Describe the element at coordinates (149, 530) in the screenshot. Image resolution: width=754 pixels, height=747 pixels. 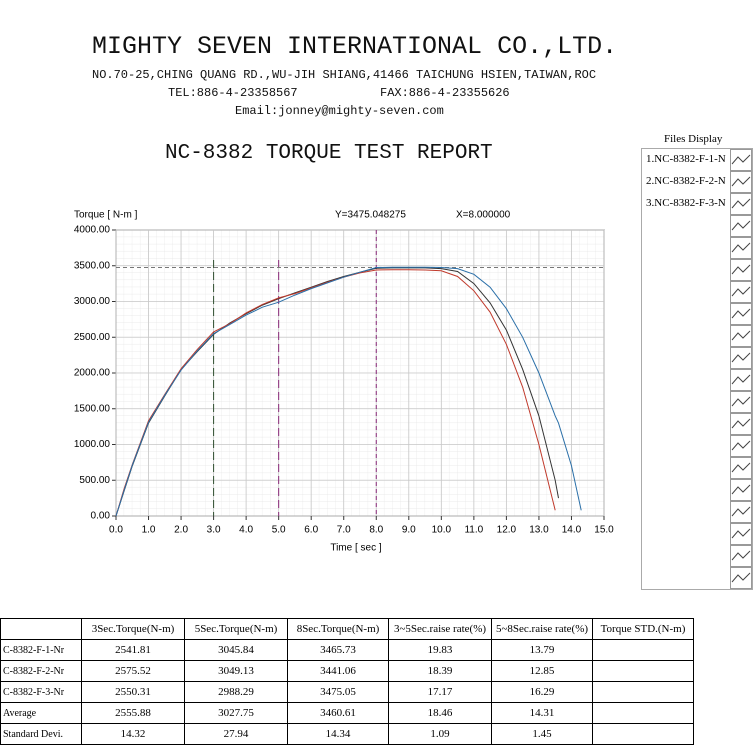
I see `x-tick-label: 1.0` at that location.